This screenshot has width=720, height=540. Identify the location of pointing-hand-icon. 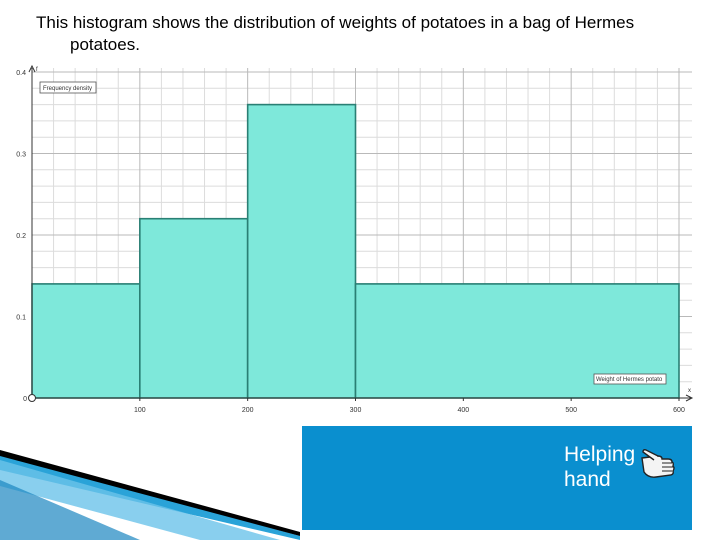
(658, 463).